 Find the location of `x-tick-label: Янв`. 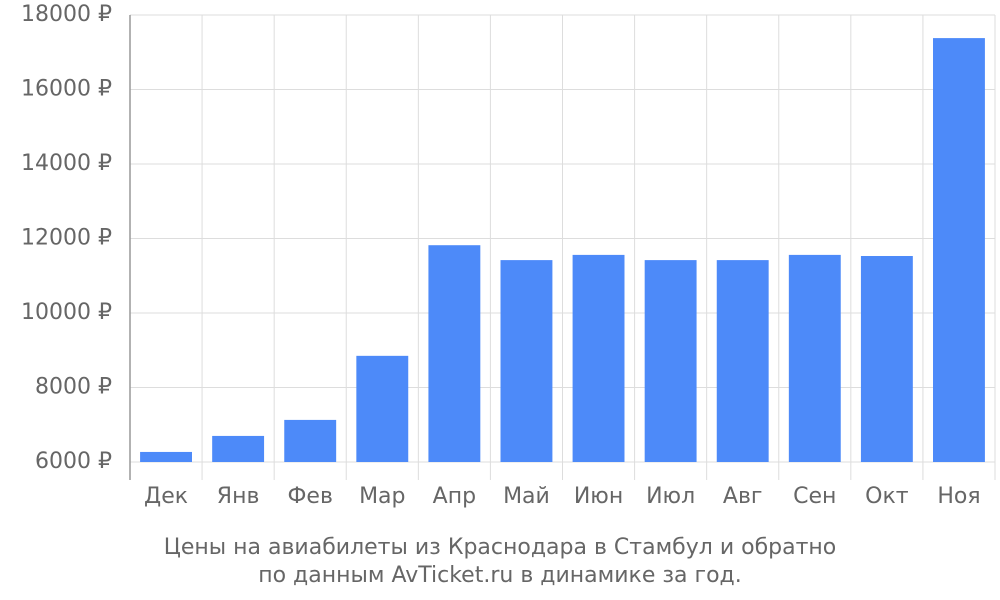

x-tick-label: Янв is located at coordinates (238, 496).